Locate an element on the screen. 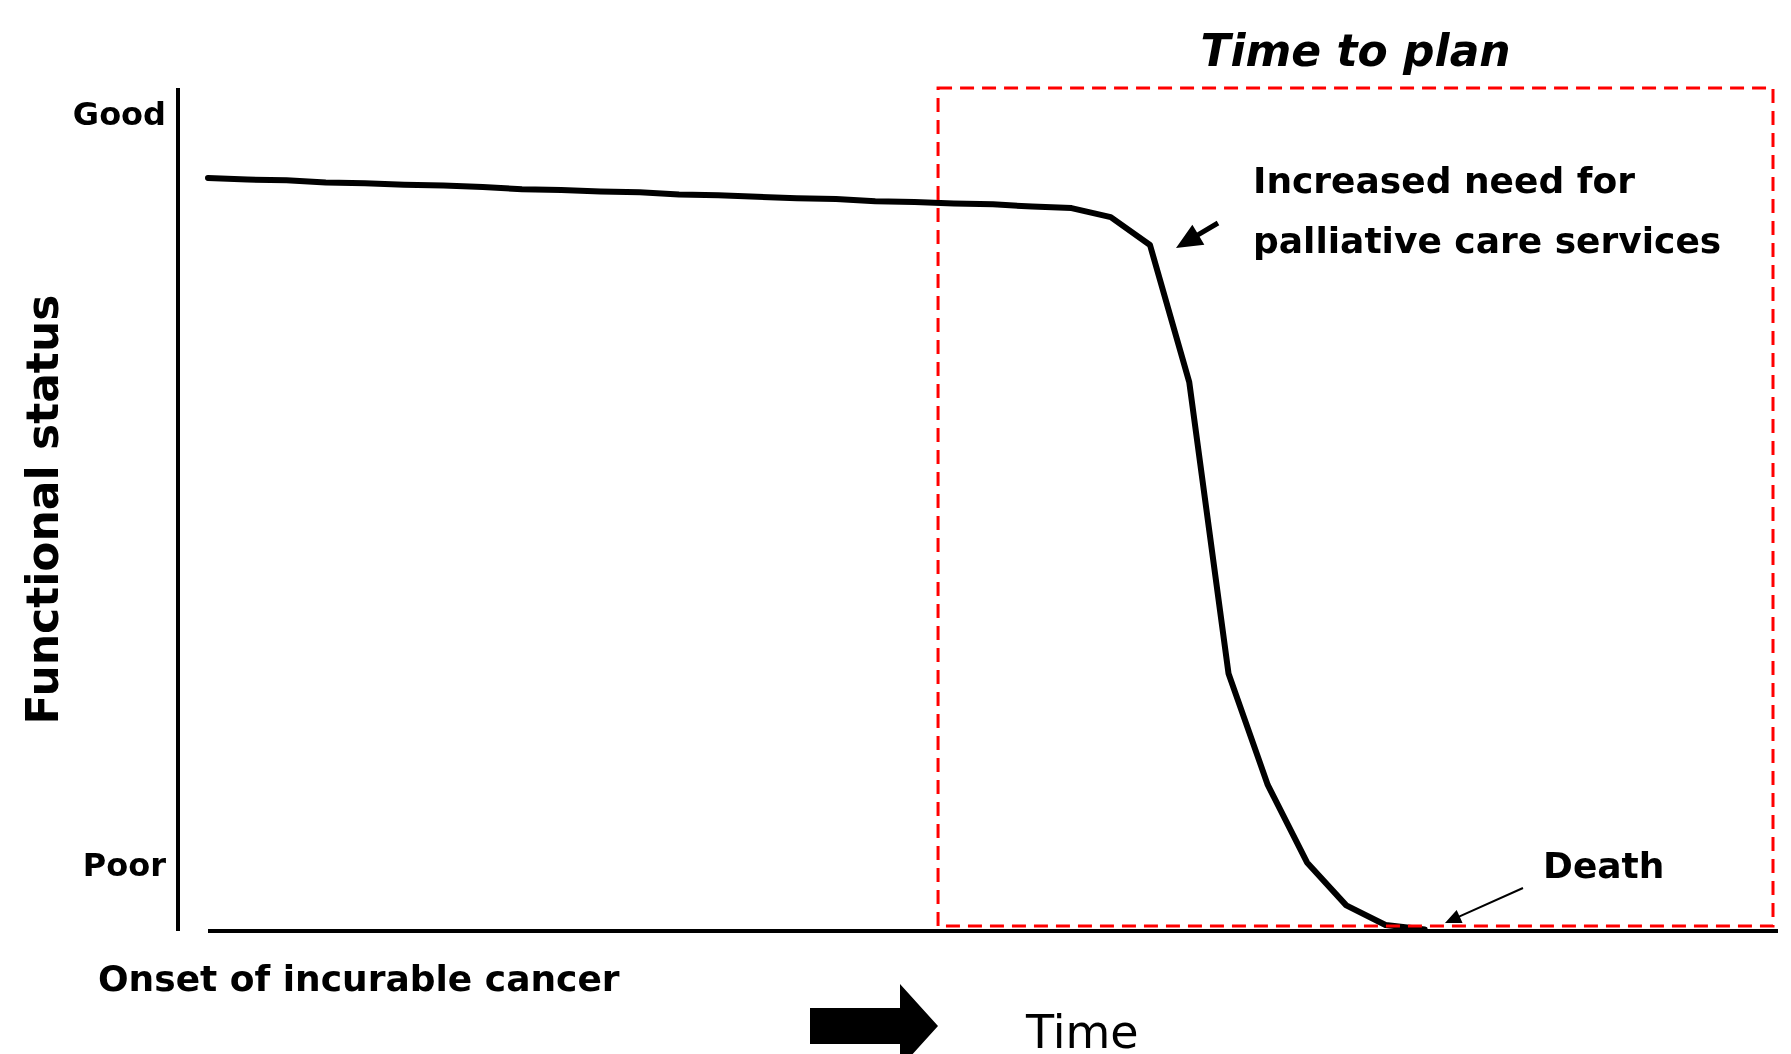  text: Onset of incurable cancer is located at coordinates (359, 978).